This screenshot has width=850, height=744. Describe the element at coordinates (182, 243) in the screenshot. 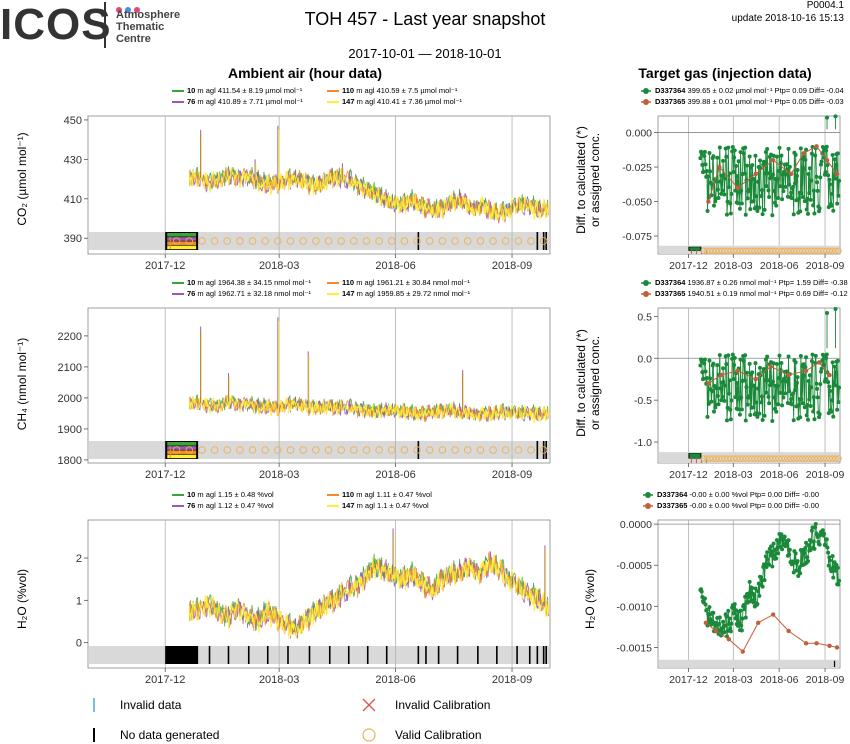

I see `no-data-level-stripe` at that location.